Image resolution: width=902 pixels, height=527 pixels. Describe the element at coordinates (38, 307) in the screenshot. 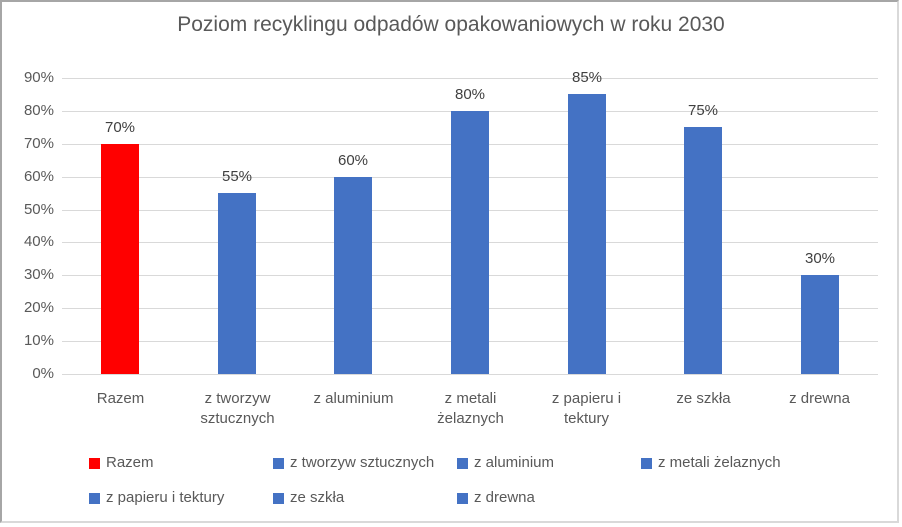

I see `y-axis-tick-label: 20%` at that location.